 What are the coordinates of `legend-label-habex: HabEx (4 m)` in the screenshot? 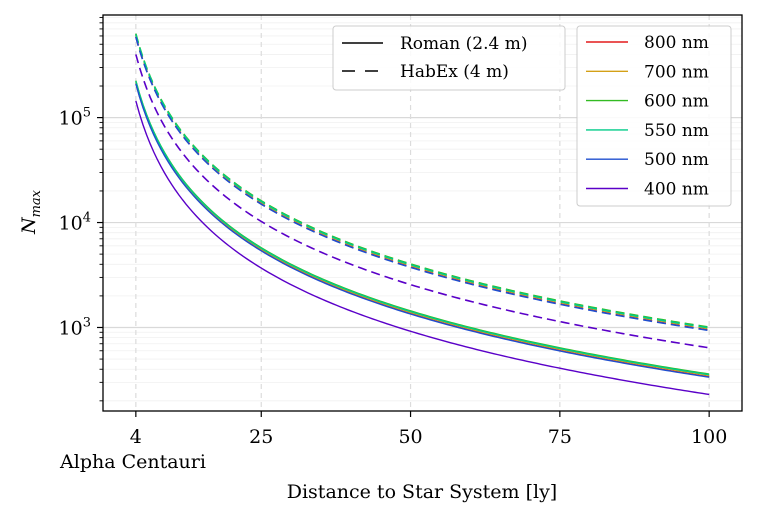 It's located at (454, 72).